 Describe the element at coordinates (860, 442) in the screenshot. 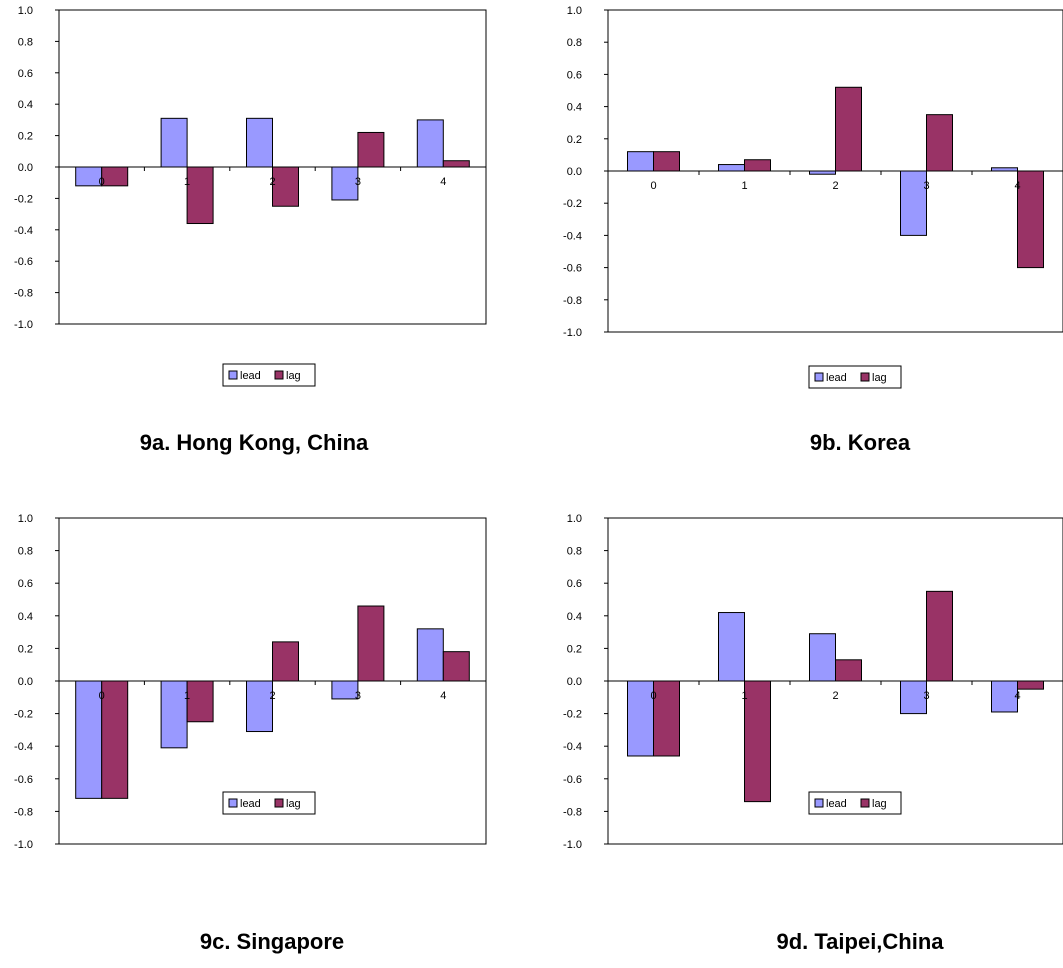

I see `chart-caption: 9b. Korea` at that location.